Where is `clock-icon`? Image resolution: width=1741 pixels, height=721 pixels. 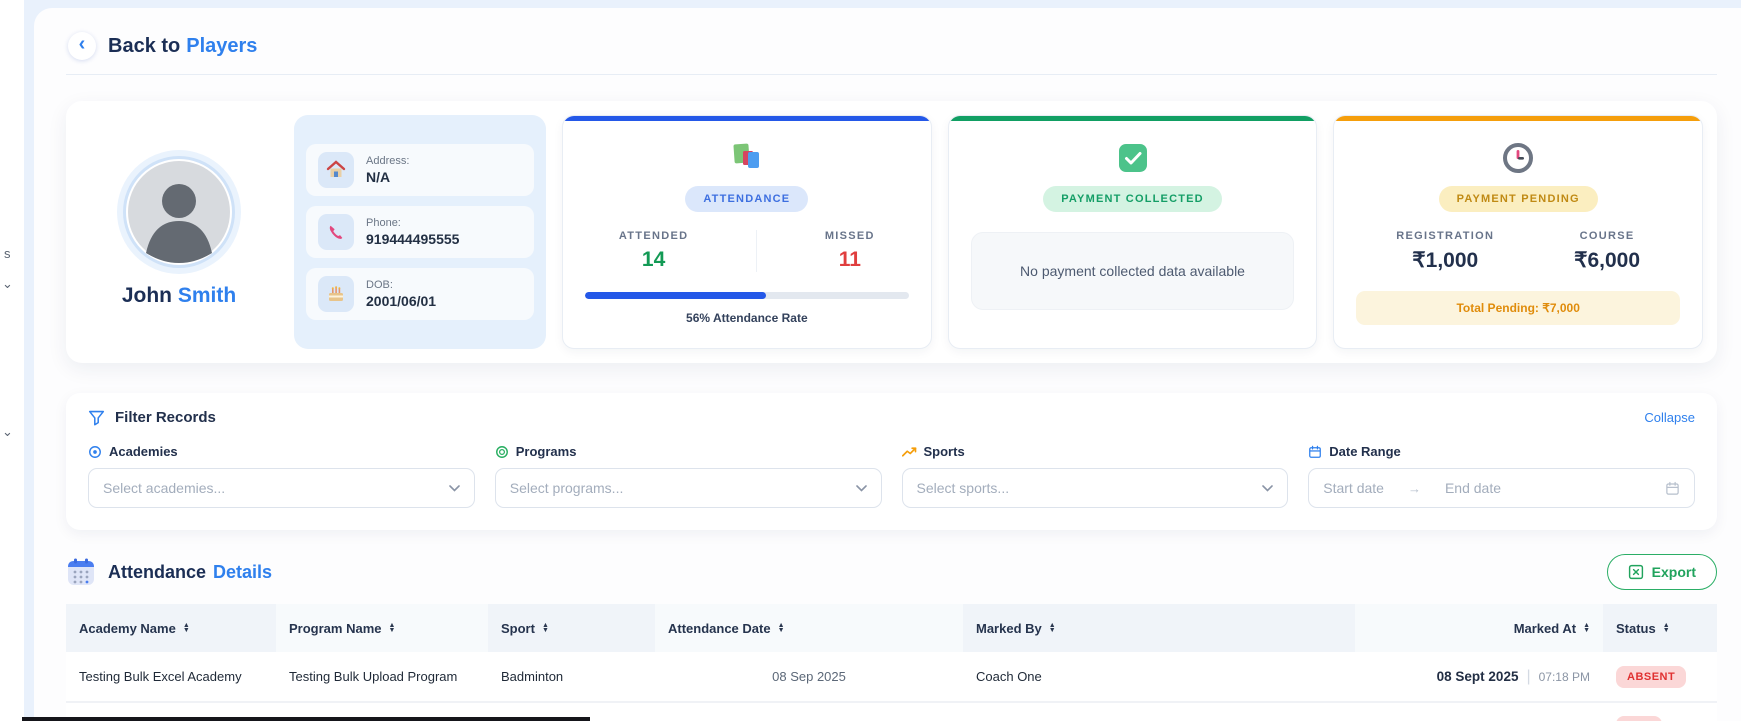
clock-icon is located at coordinates (1518, 158).